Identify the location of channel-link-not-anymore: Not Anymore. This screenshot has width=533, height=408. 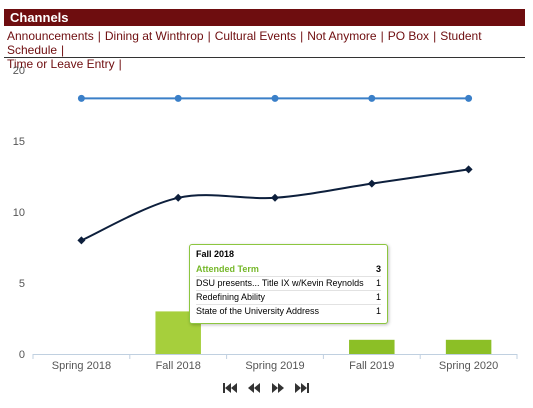
(342, 36).